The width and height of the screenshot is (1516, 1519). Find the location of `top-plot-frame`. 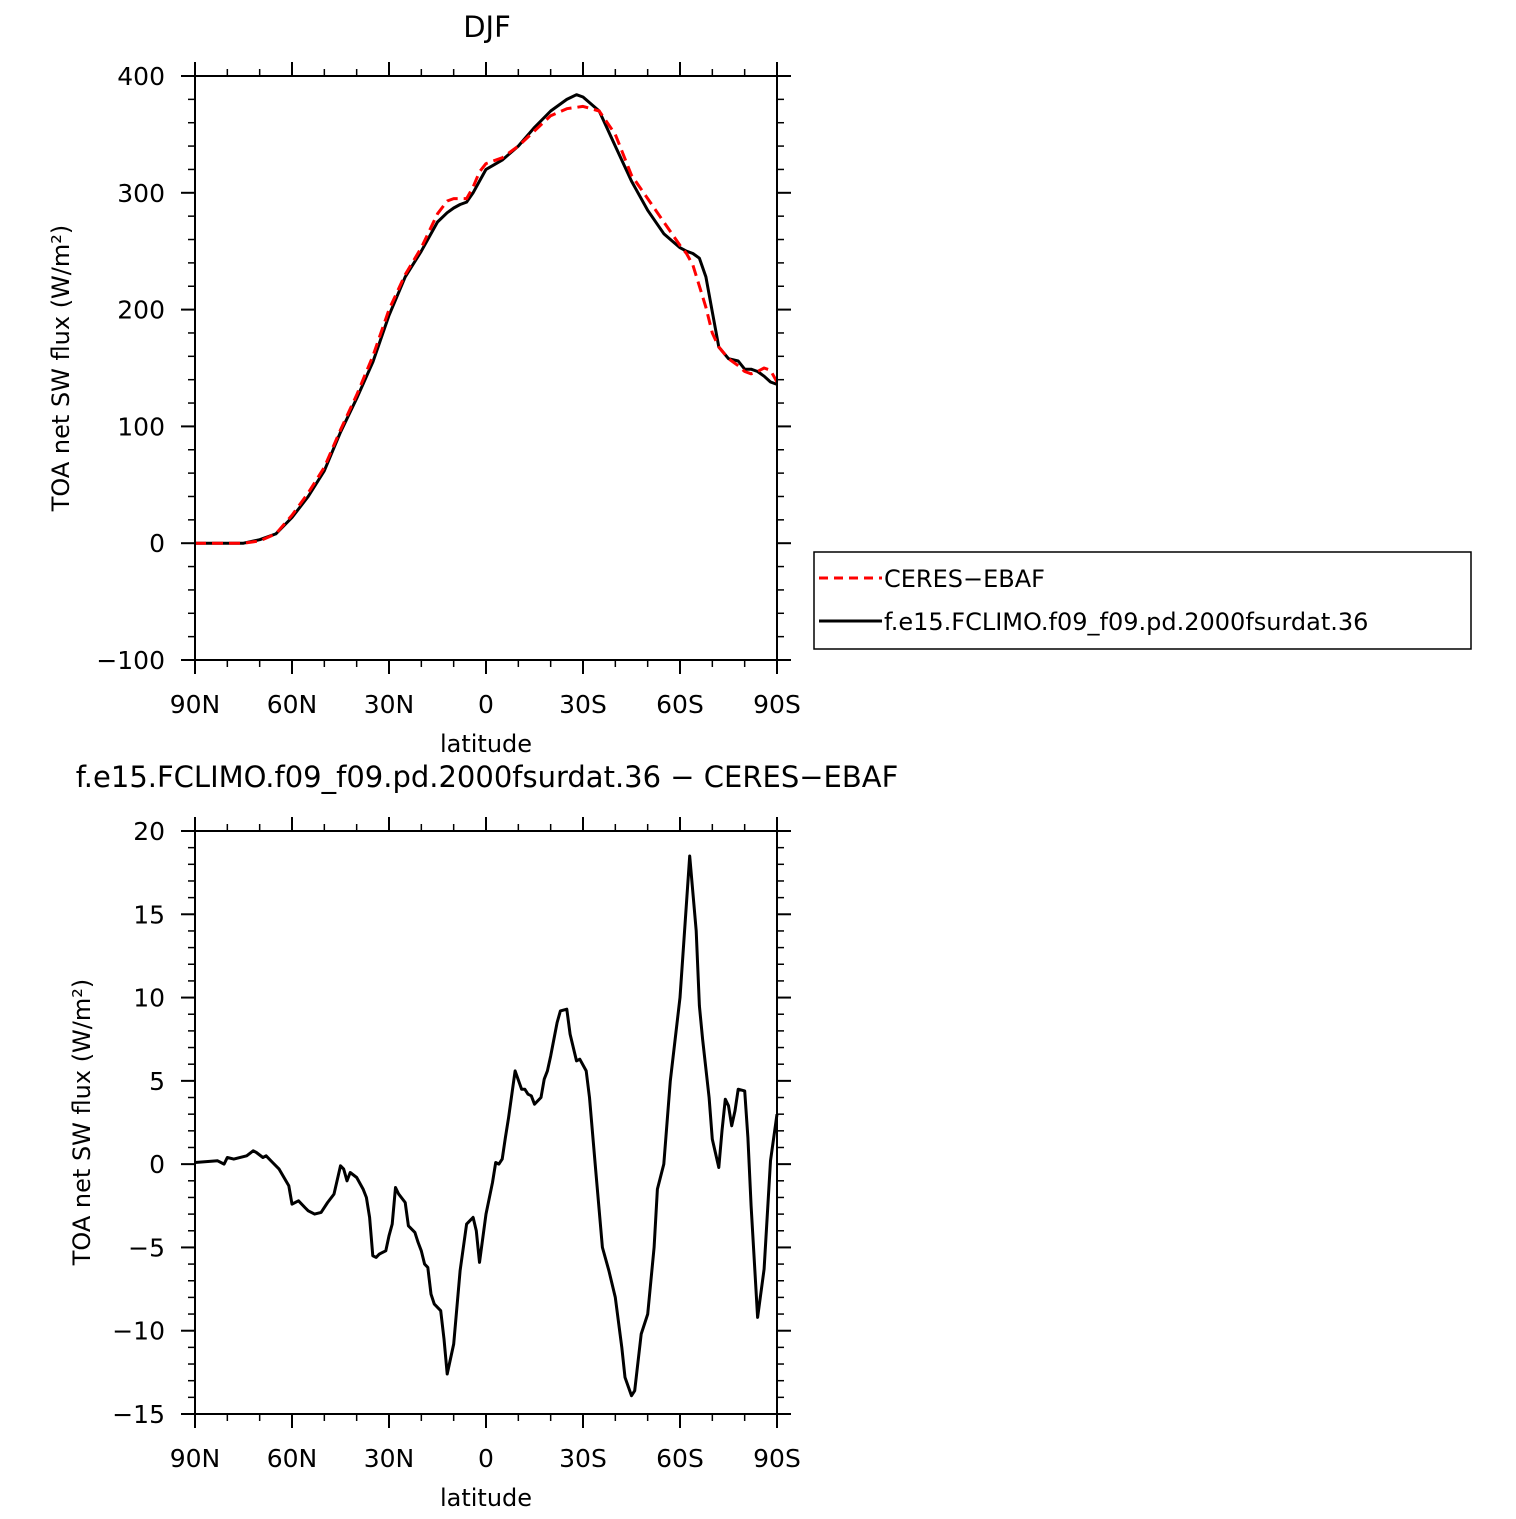

top-plot-frame is located at coordinates (486, 368).